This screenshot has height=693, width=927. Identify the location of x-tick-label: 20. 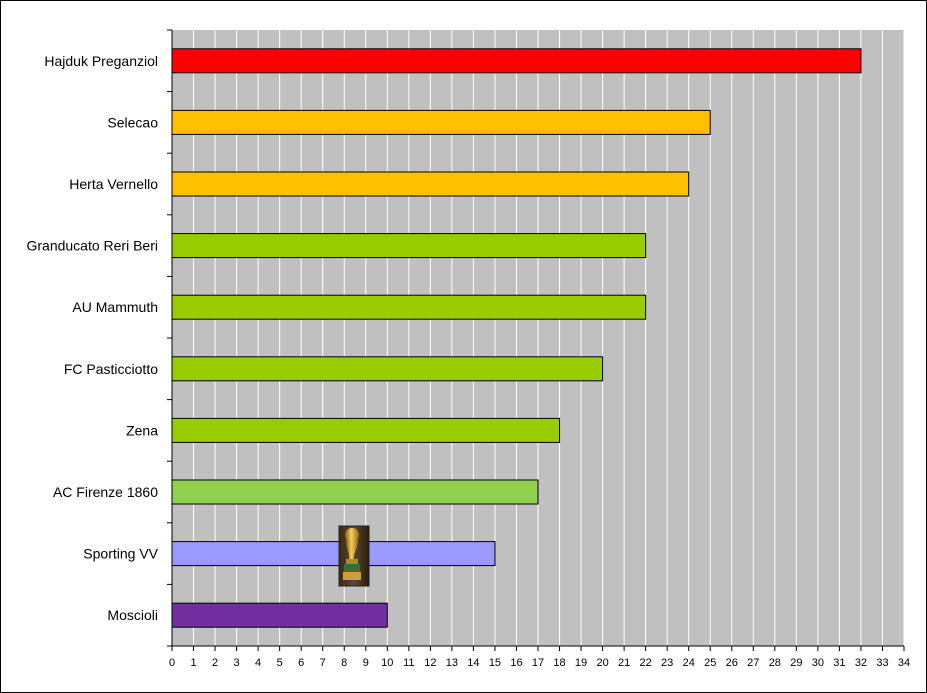
(602, 663).